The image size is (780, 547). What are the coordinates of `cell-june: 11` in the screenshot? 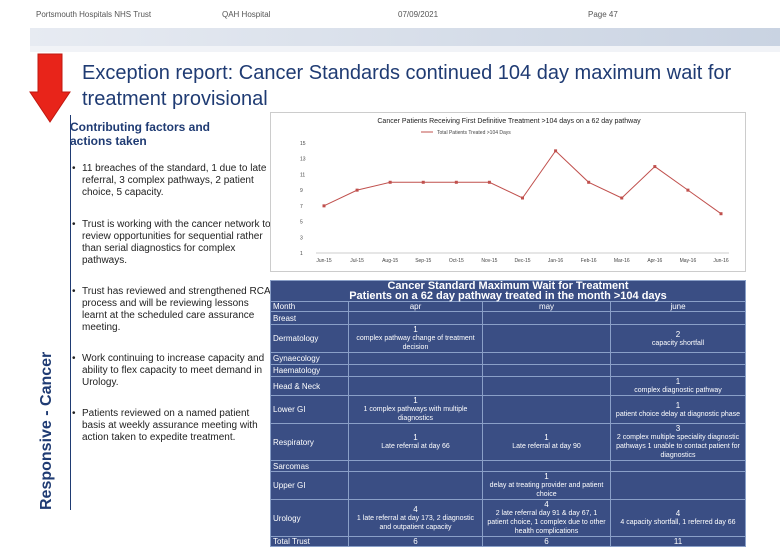 It's located at (678, 541).